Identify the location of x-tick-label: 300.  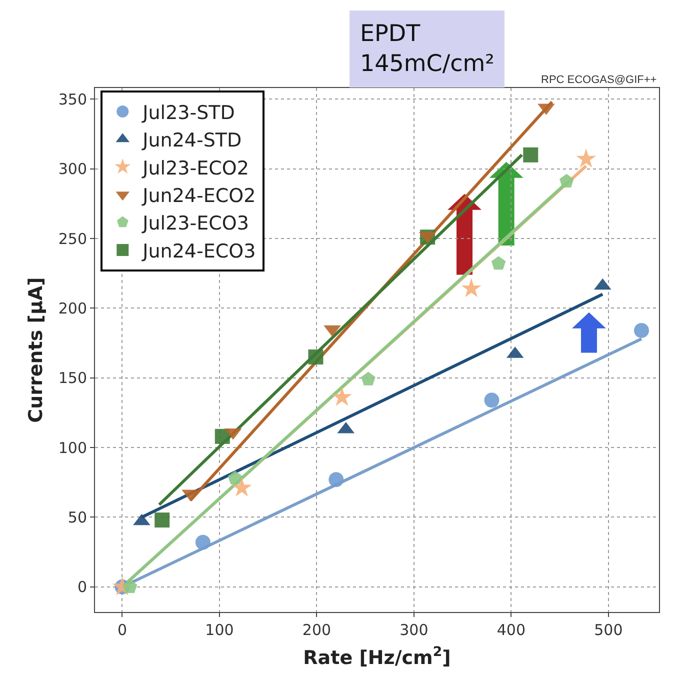
(414, 630).